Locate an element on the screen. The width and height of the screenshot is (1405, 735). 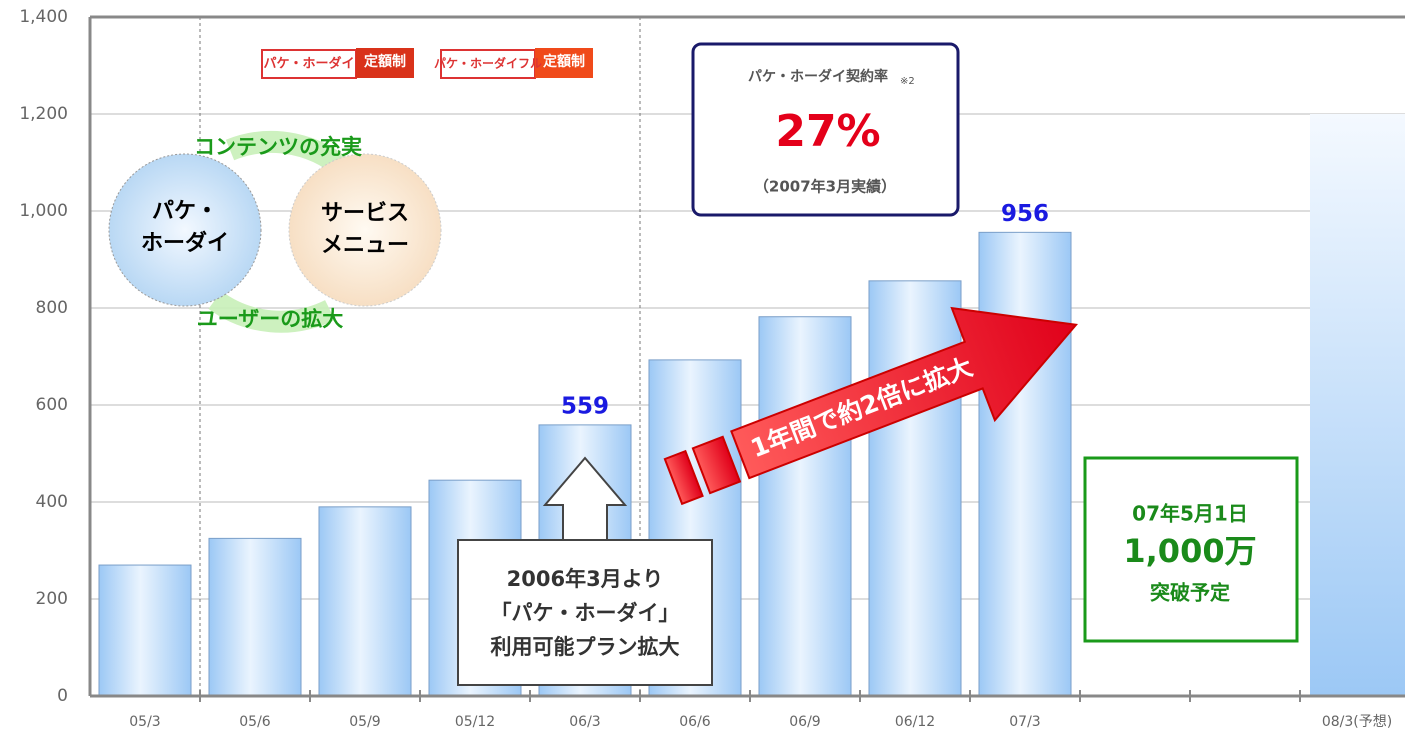
y-tick-label: 600 is located at coordinates (52, 405).